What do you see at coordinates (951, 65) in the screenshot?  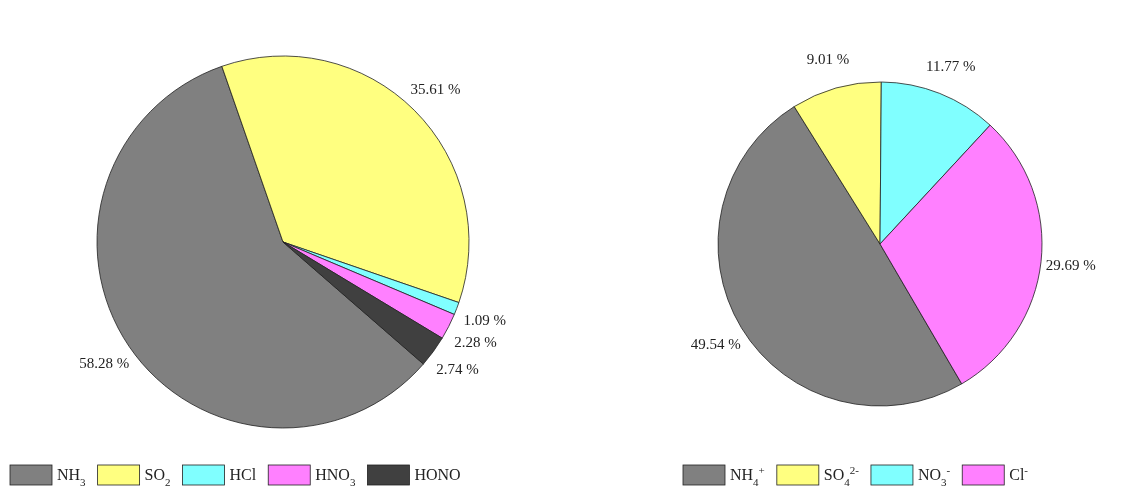 I see `data-label: 11.77 %` at bounding box center [951, 65].